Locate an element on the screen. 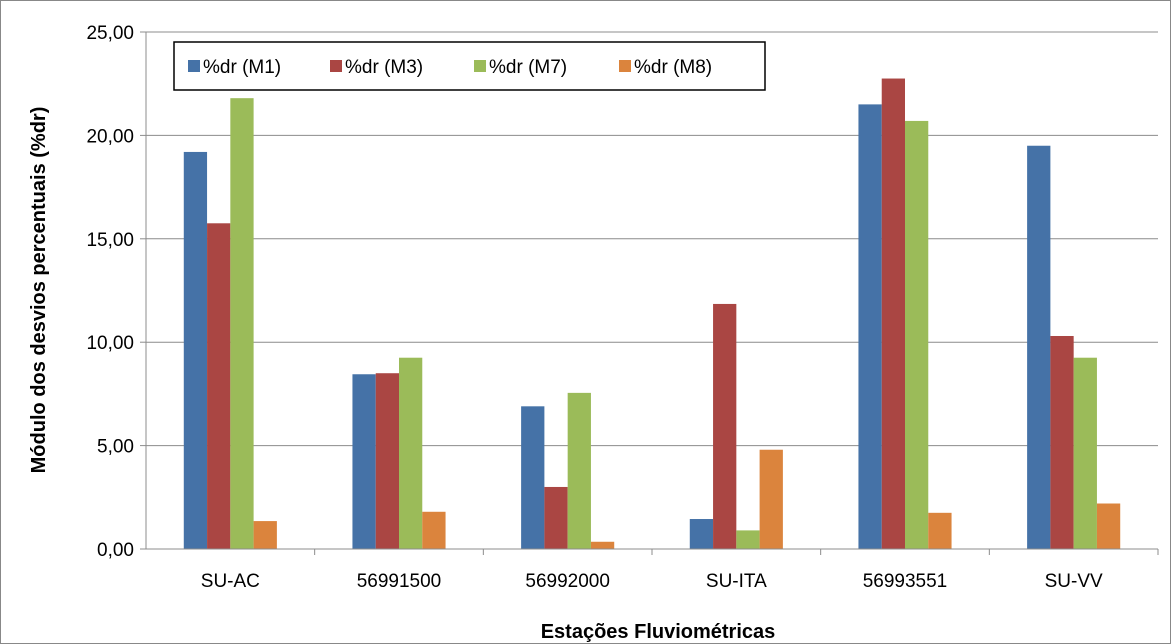 The height and width of the screenshot is (644, 1171). x-tick-label: 56993551 is located at coordinates (905, 581).